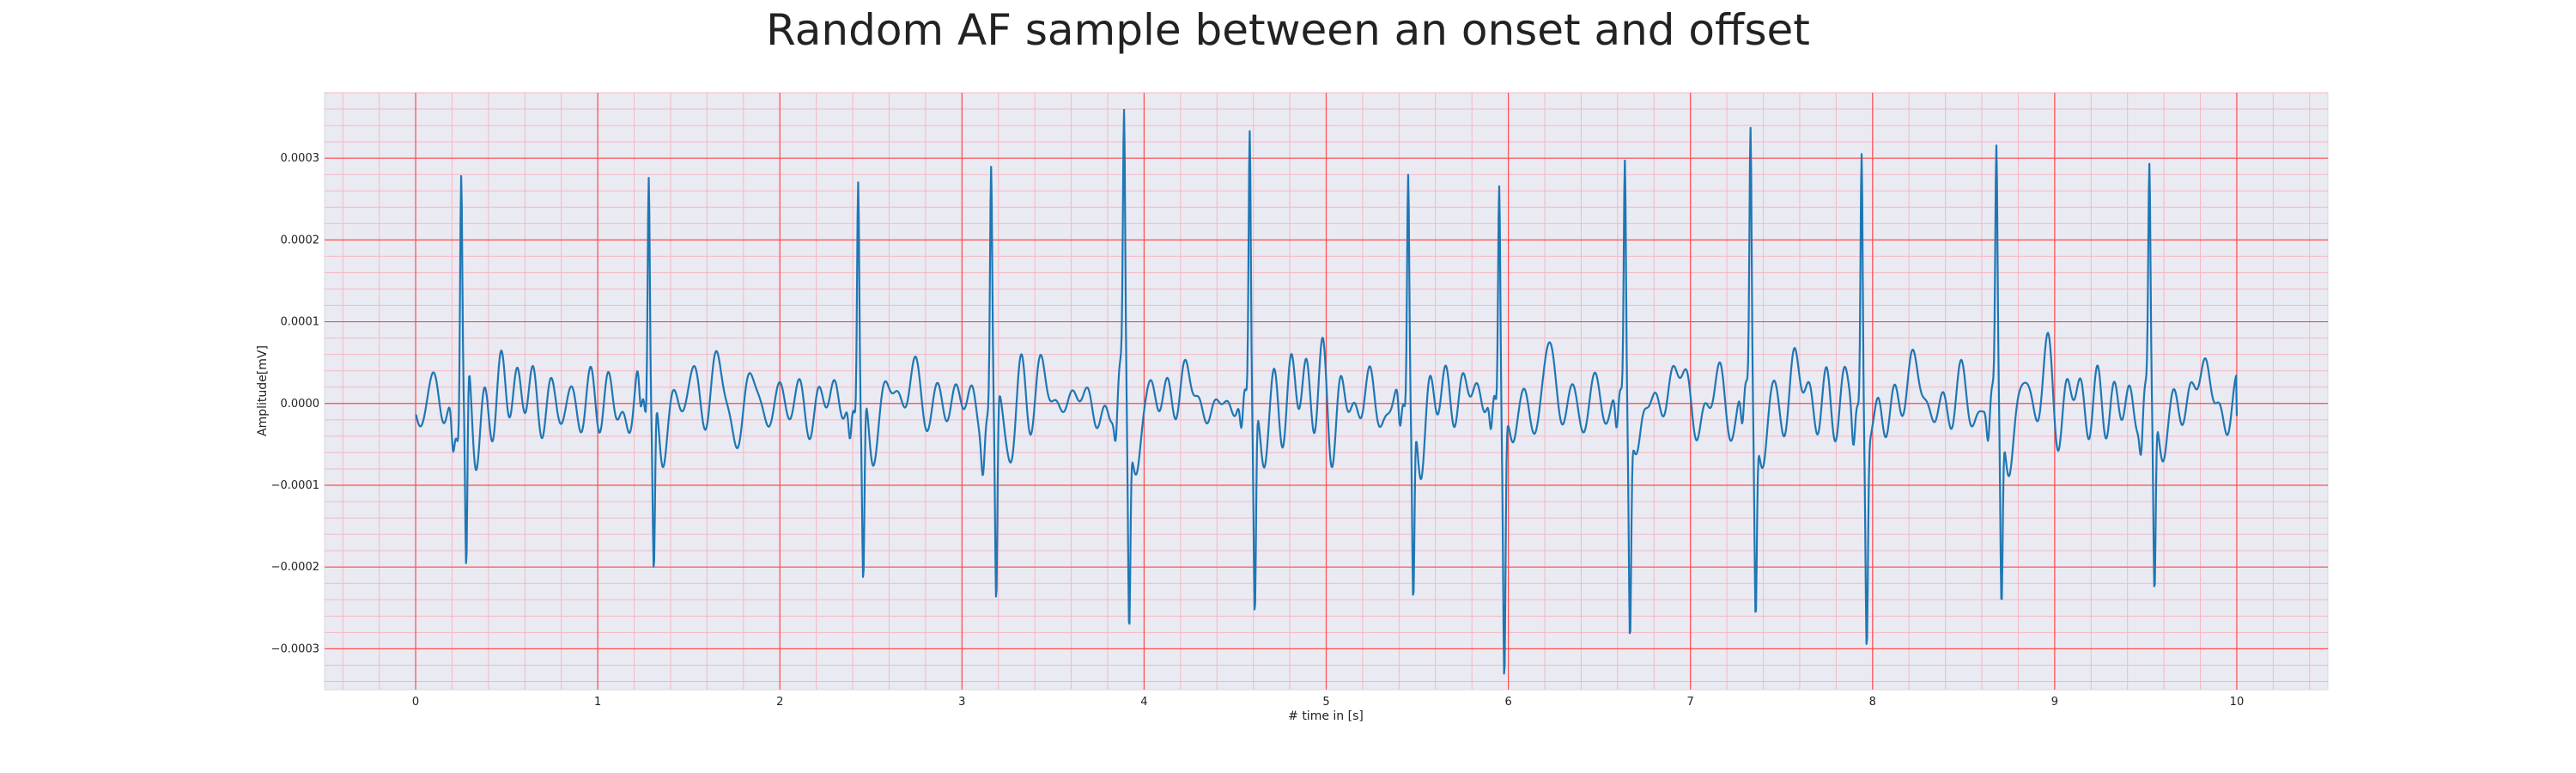 The height and width of the screenshot is (773, 2576). Describe the element at coordinates (2237, 702) in the screenshot. I see `x-tick-label: 10` at that location.